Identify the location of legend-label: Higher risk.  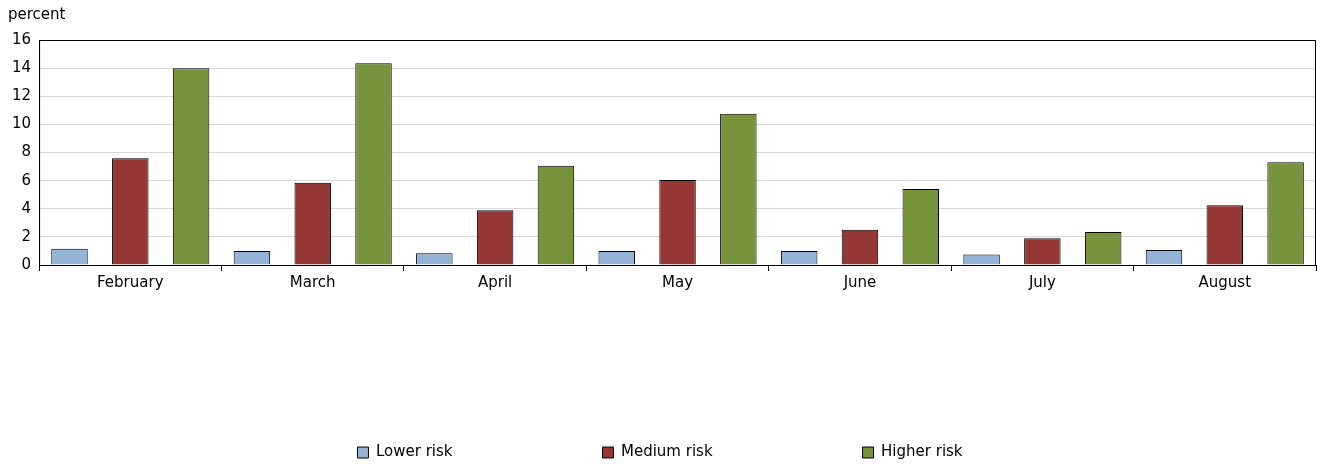
(922, 451).